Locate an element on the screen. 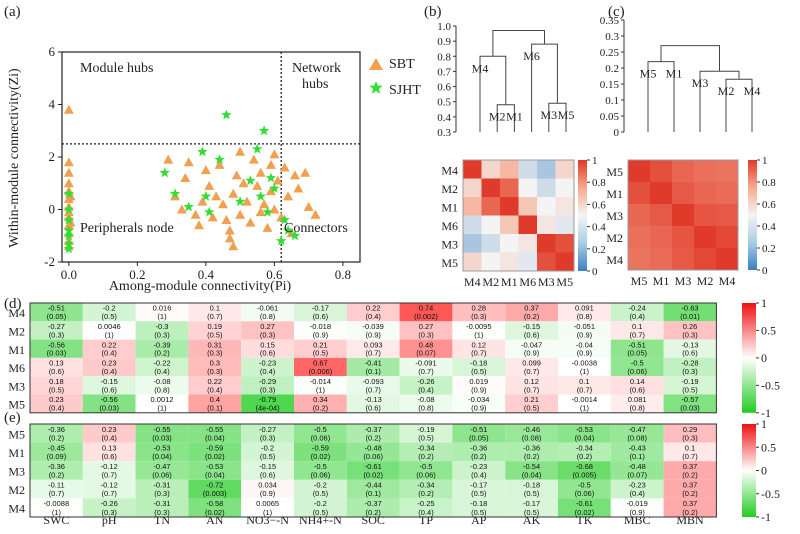  cell-r-value: -0.59 is located at coordinates (214, 447).